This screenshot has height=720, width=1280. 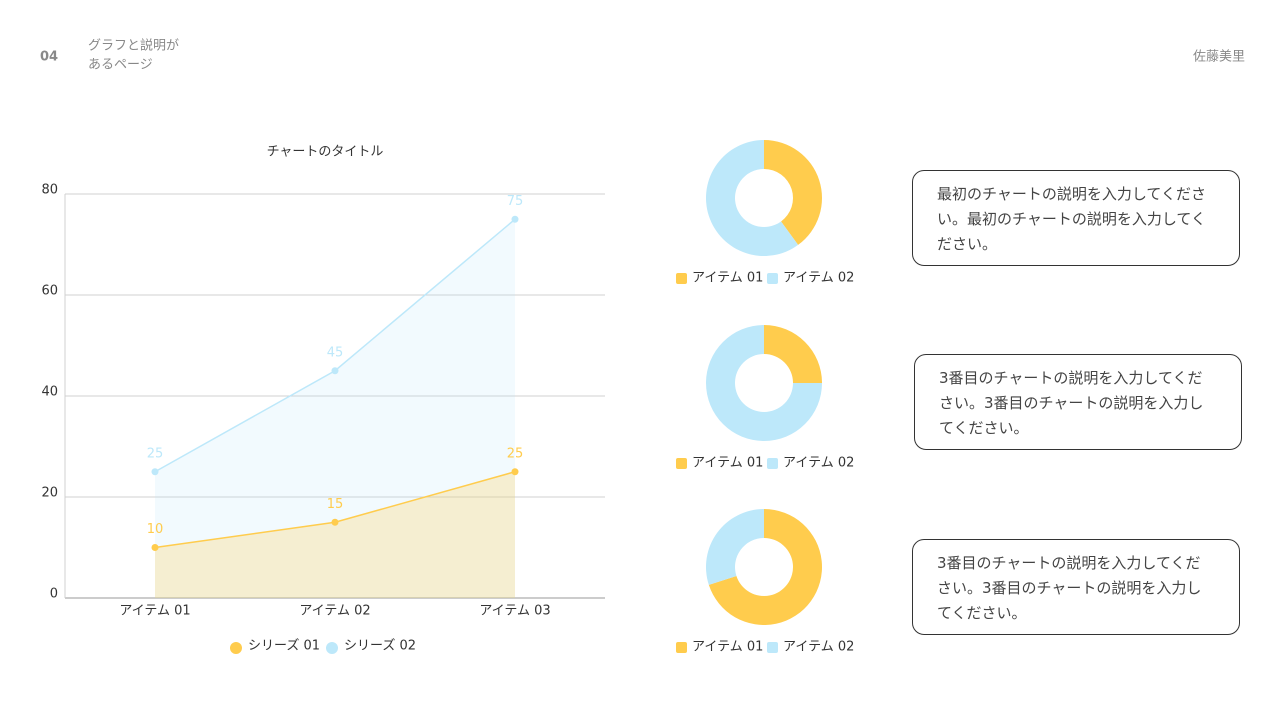 What do you see at coordinates (335, 352) in the screenshot?
I see `data-label: 45` at bounding box center [335, 352].